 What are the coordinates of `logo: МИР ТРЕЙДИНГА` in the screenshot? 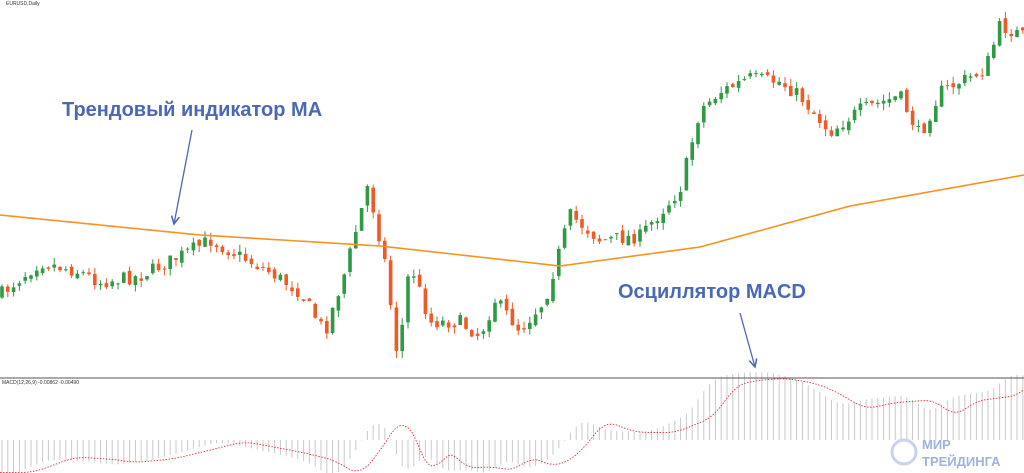 It's located at (945, 453).